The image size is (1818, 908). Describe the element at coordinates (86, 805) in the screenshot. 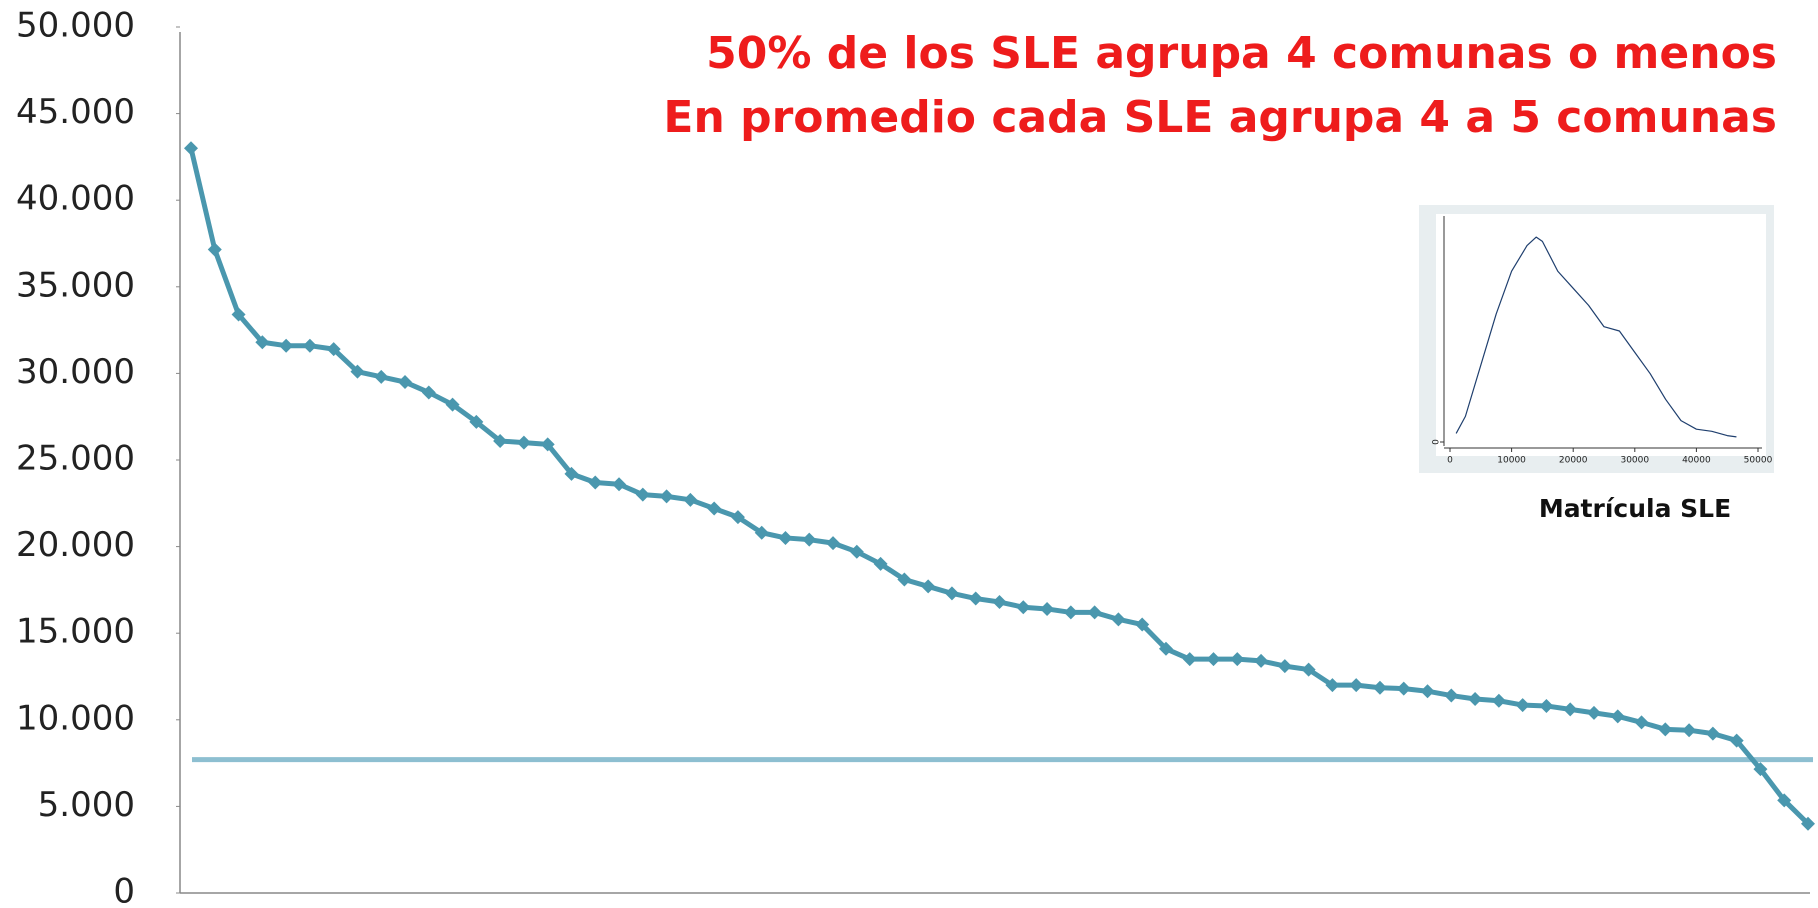

I see `y-tick-label: 5.000` at that location.